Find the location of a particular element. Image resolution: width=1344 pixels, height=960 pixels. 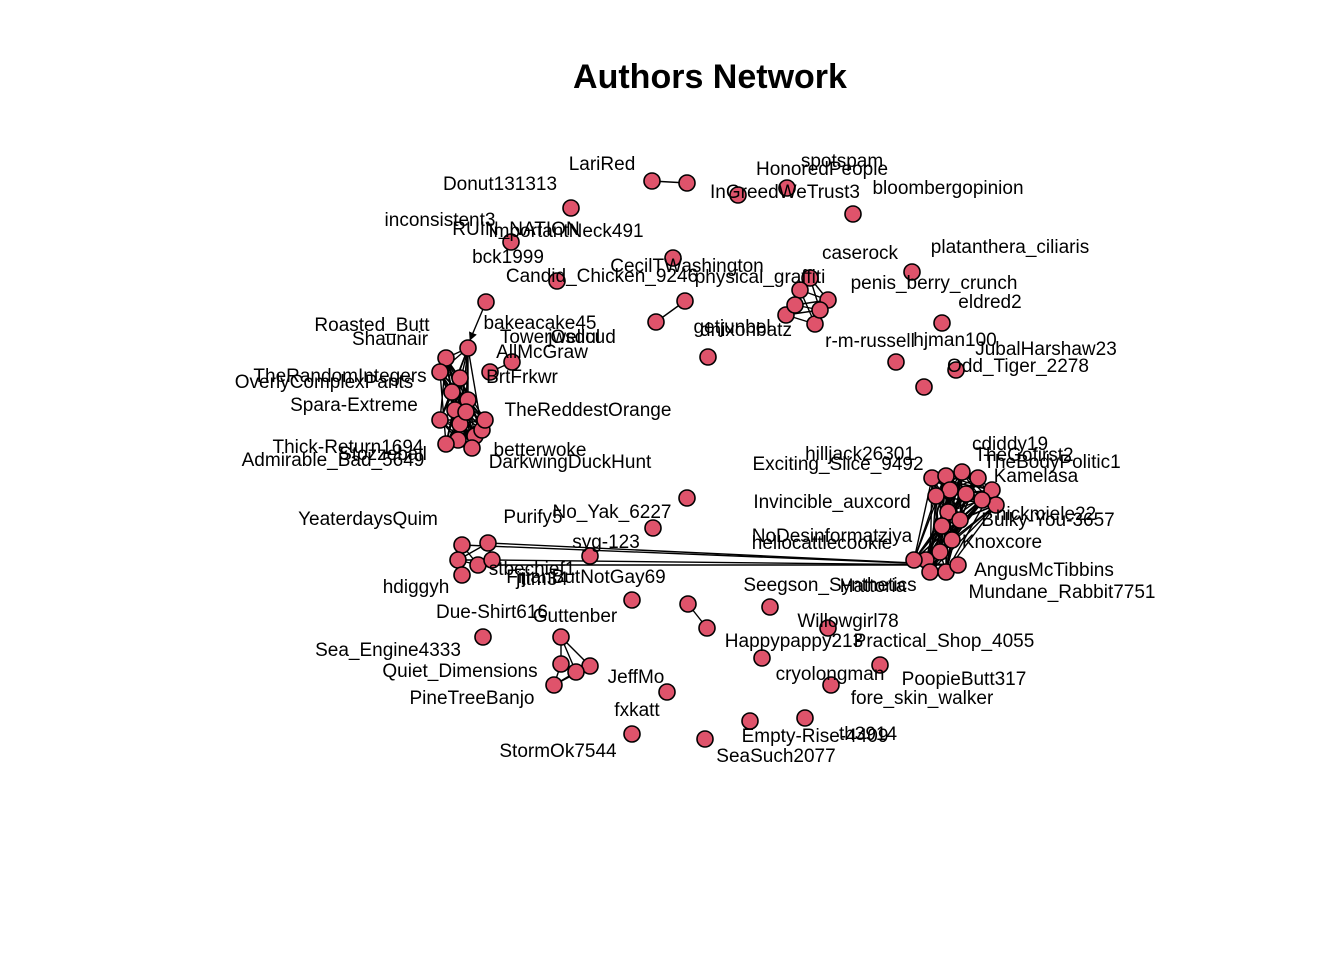

node-label: Odd_Tiger_2278 is located at coordinates (1018, 366).